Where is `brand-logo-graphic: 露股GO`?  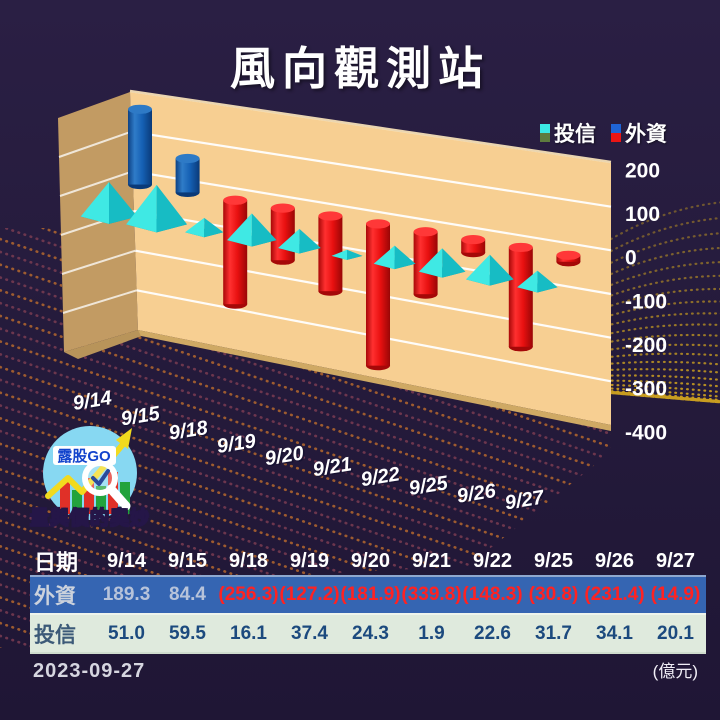 brand-logo-graphic: 露股GO is located at coordinates (90, 473).